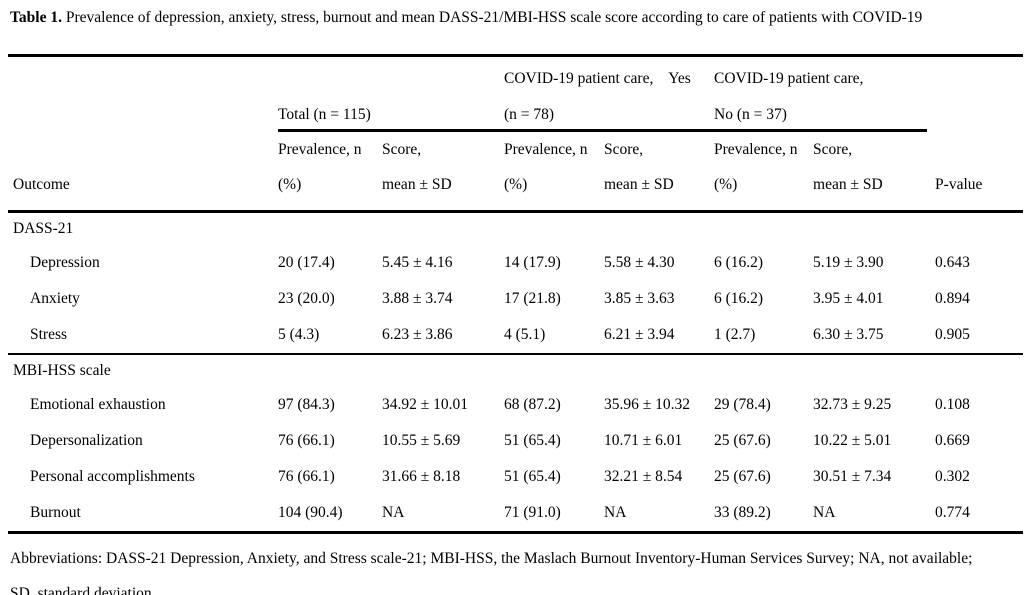 The height and width of the screenshot is (595, 1031). Describe the element at coordinates (310, 512) in the screenshot. I see `cell-value: 104 (90.4)` at that location.